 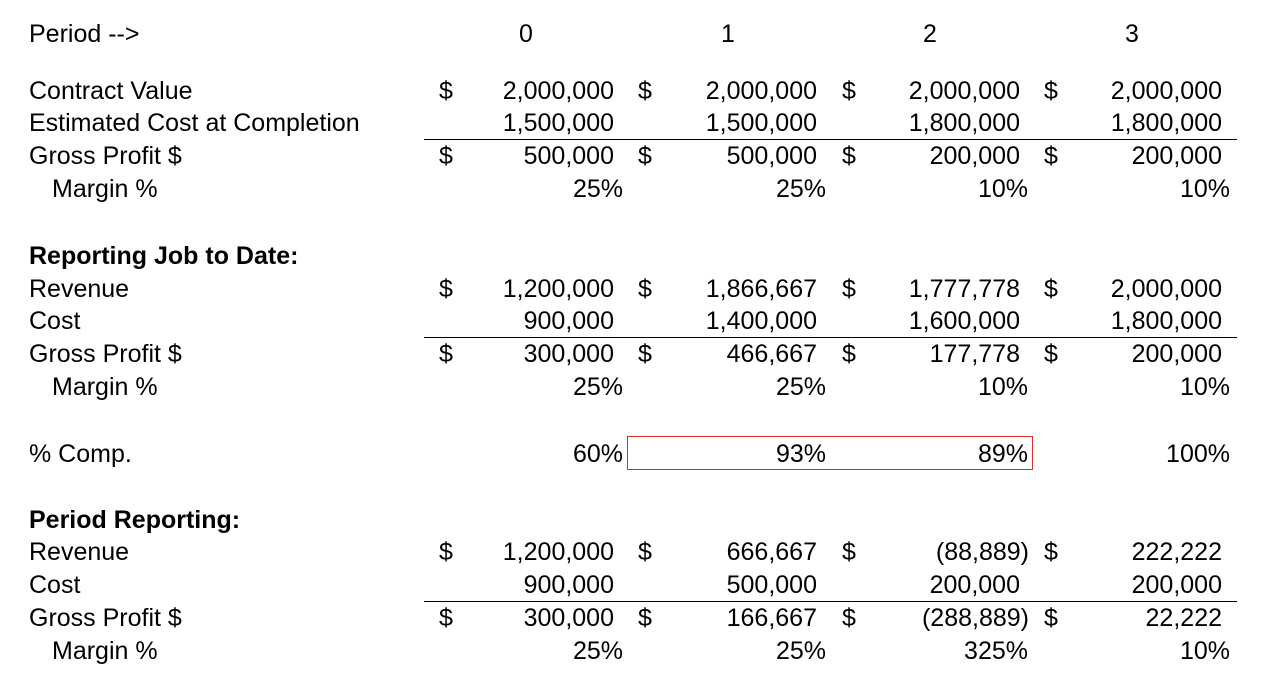 I want to click on percent-complete-label: % Comp., so click(x=80, y=454).